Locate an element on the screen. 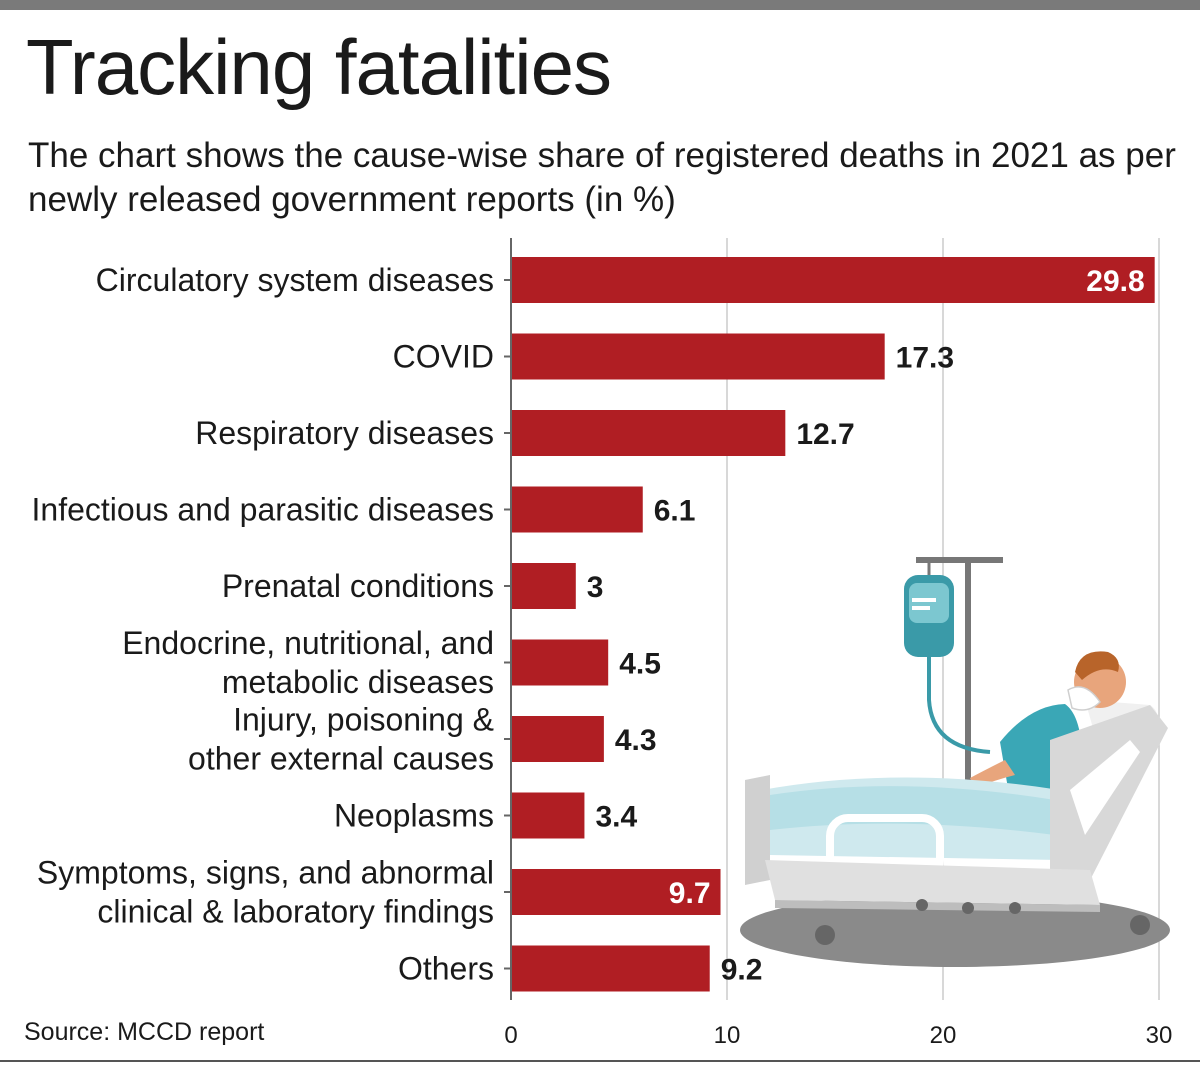 The height and width of the screenshot is (1066, 1200). category-label: Others is located at coordinates (446, 969).